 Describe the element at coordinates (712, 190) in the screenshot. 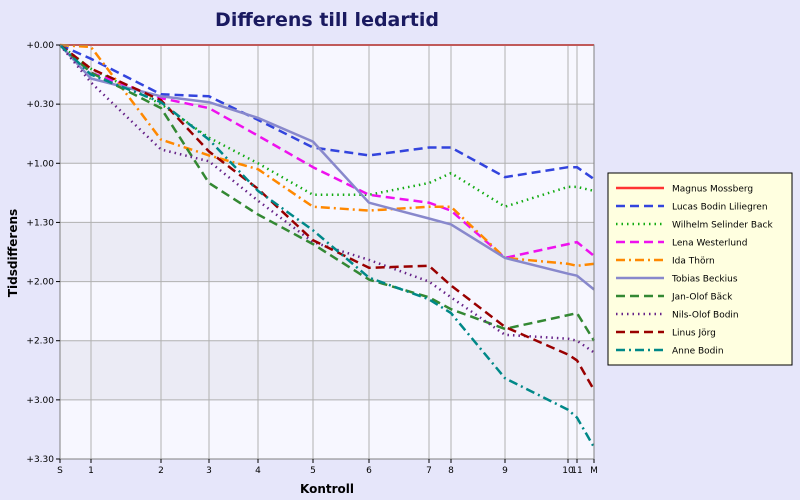

I see `legend-label: Magnus Mossberg` at that location.